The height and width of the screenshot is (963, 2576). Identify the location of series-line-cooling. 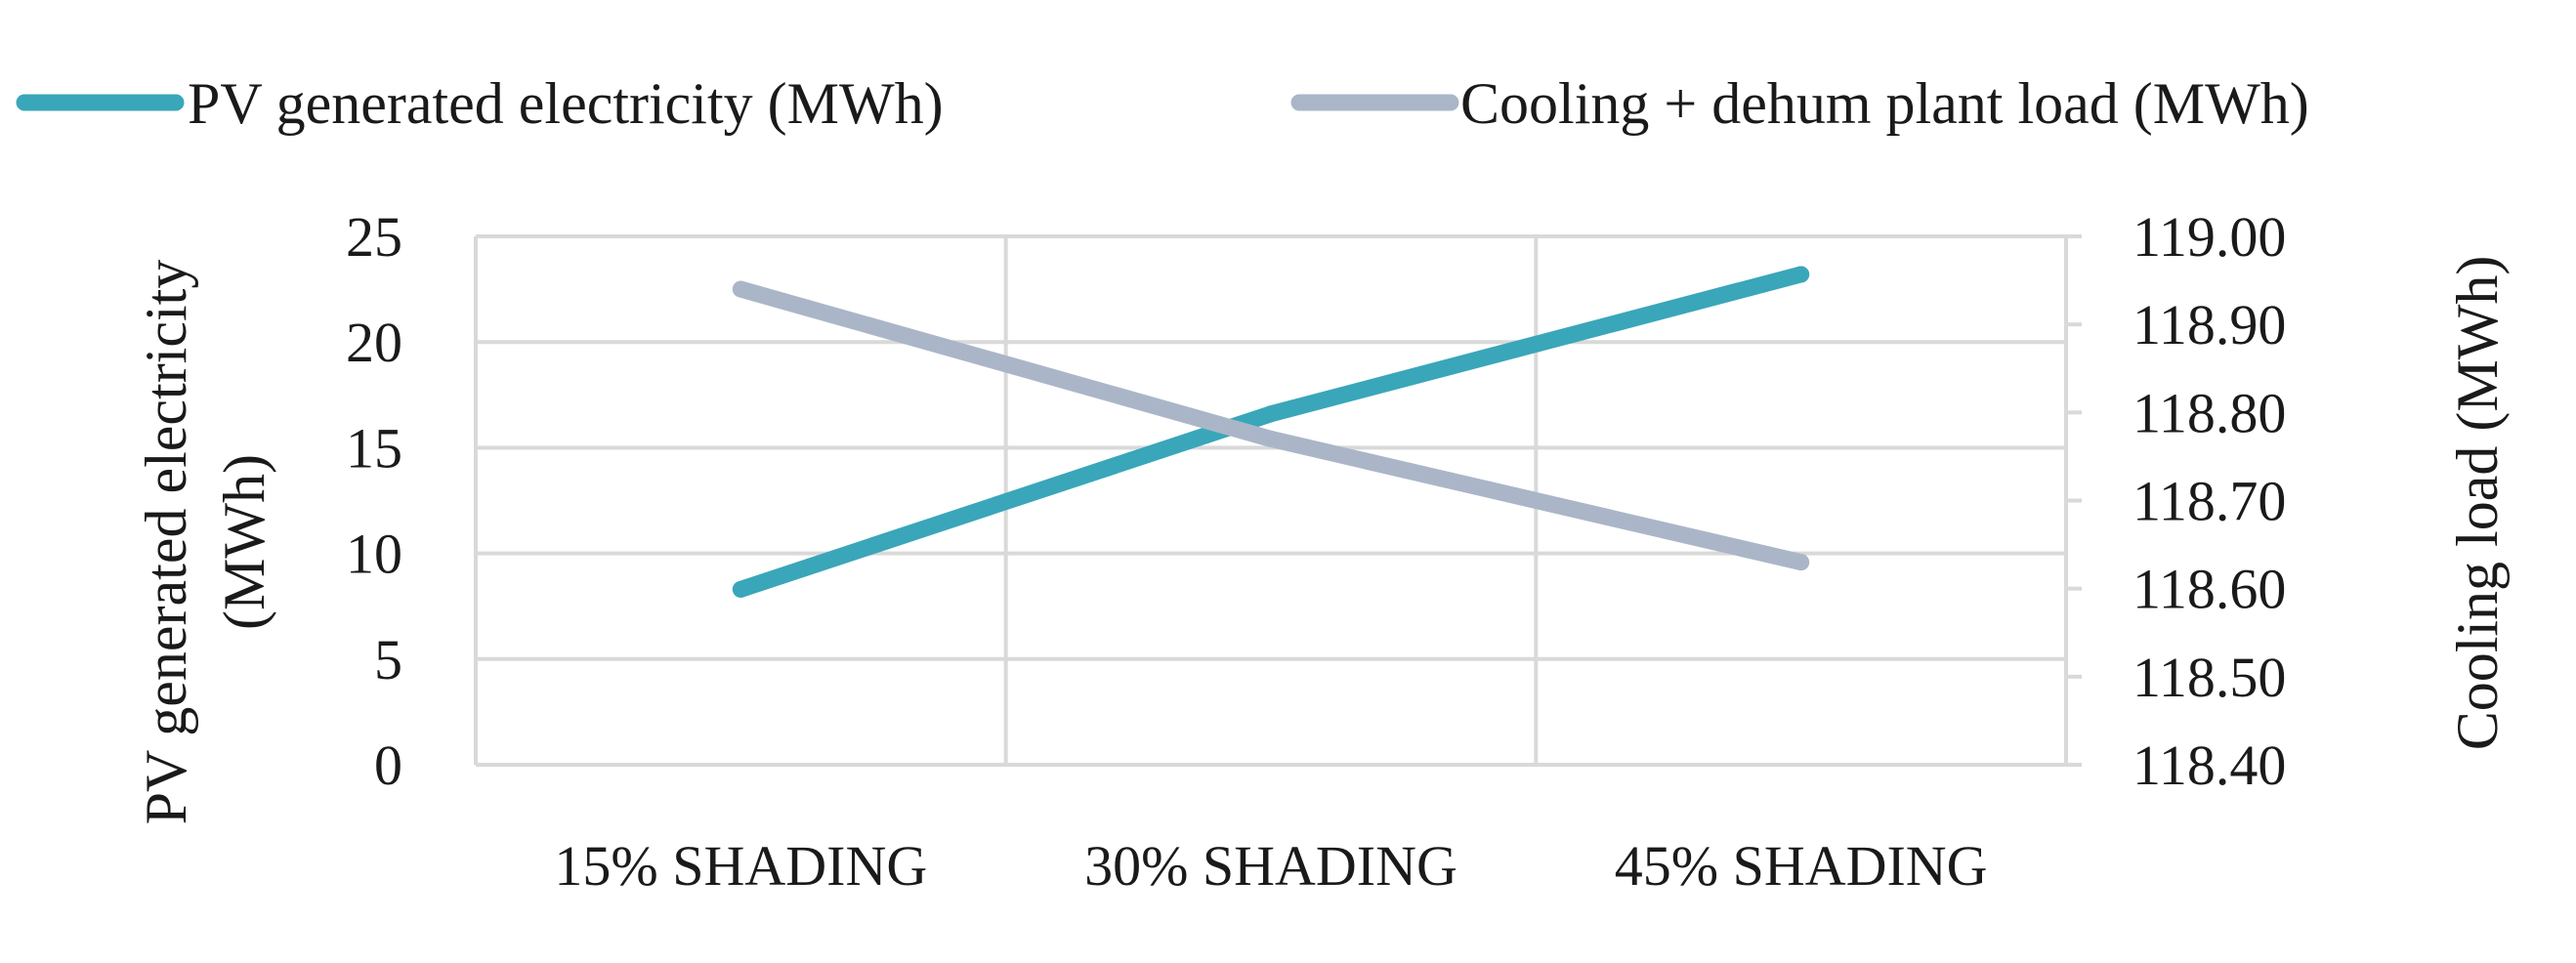
(1271, 425).